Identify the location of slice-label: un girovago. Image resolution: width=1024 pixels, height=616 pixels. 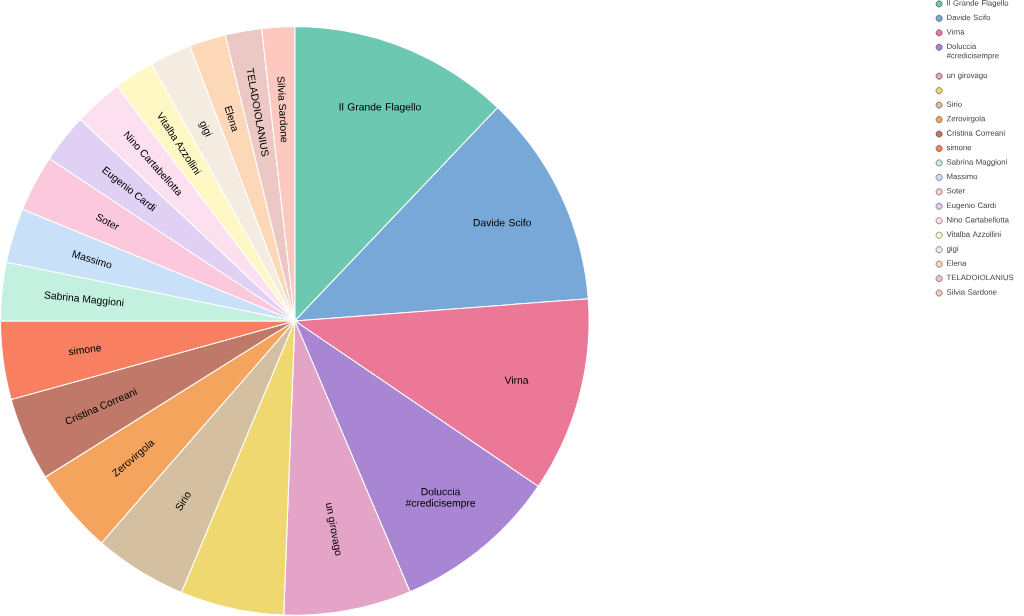
(333, 529).